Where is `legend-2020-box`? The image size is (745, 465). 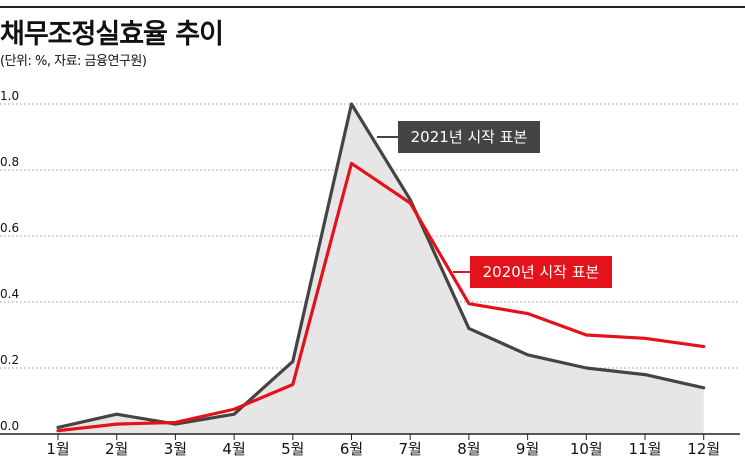 legend-2020-box is located at coordinates (541, 272).